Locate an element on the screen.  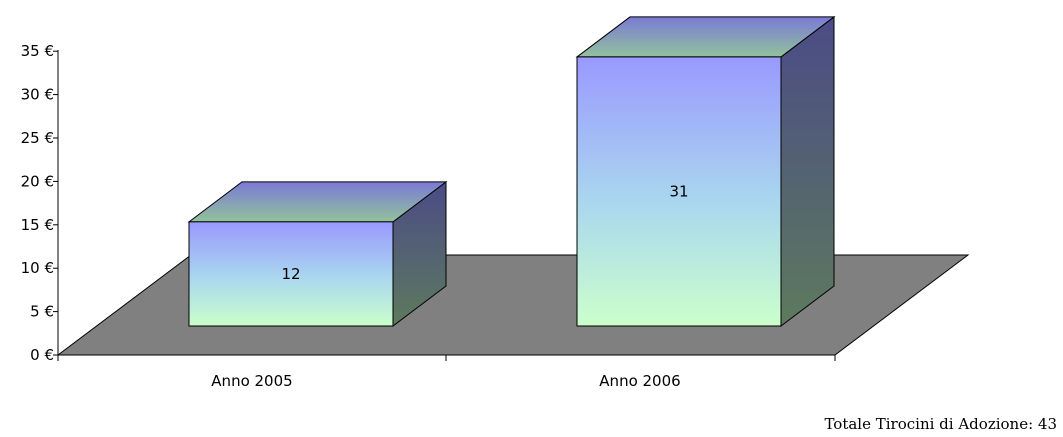
category-labels: Anno 2005 Anno 2006 is located at coordinates (445, 381).